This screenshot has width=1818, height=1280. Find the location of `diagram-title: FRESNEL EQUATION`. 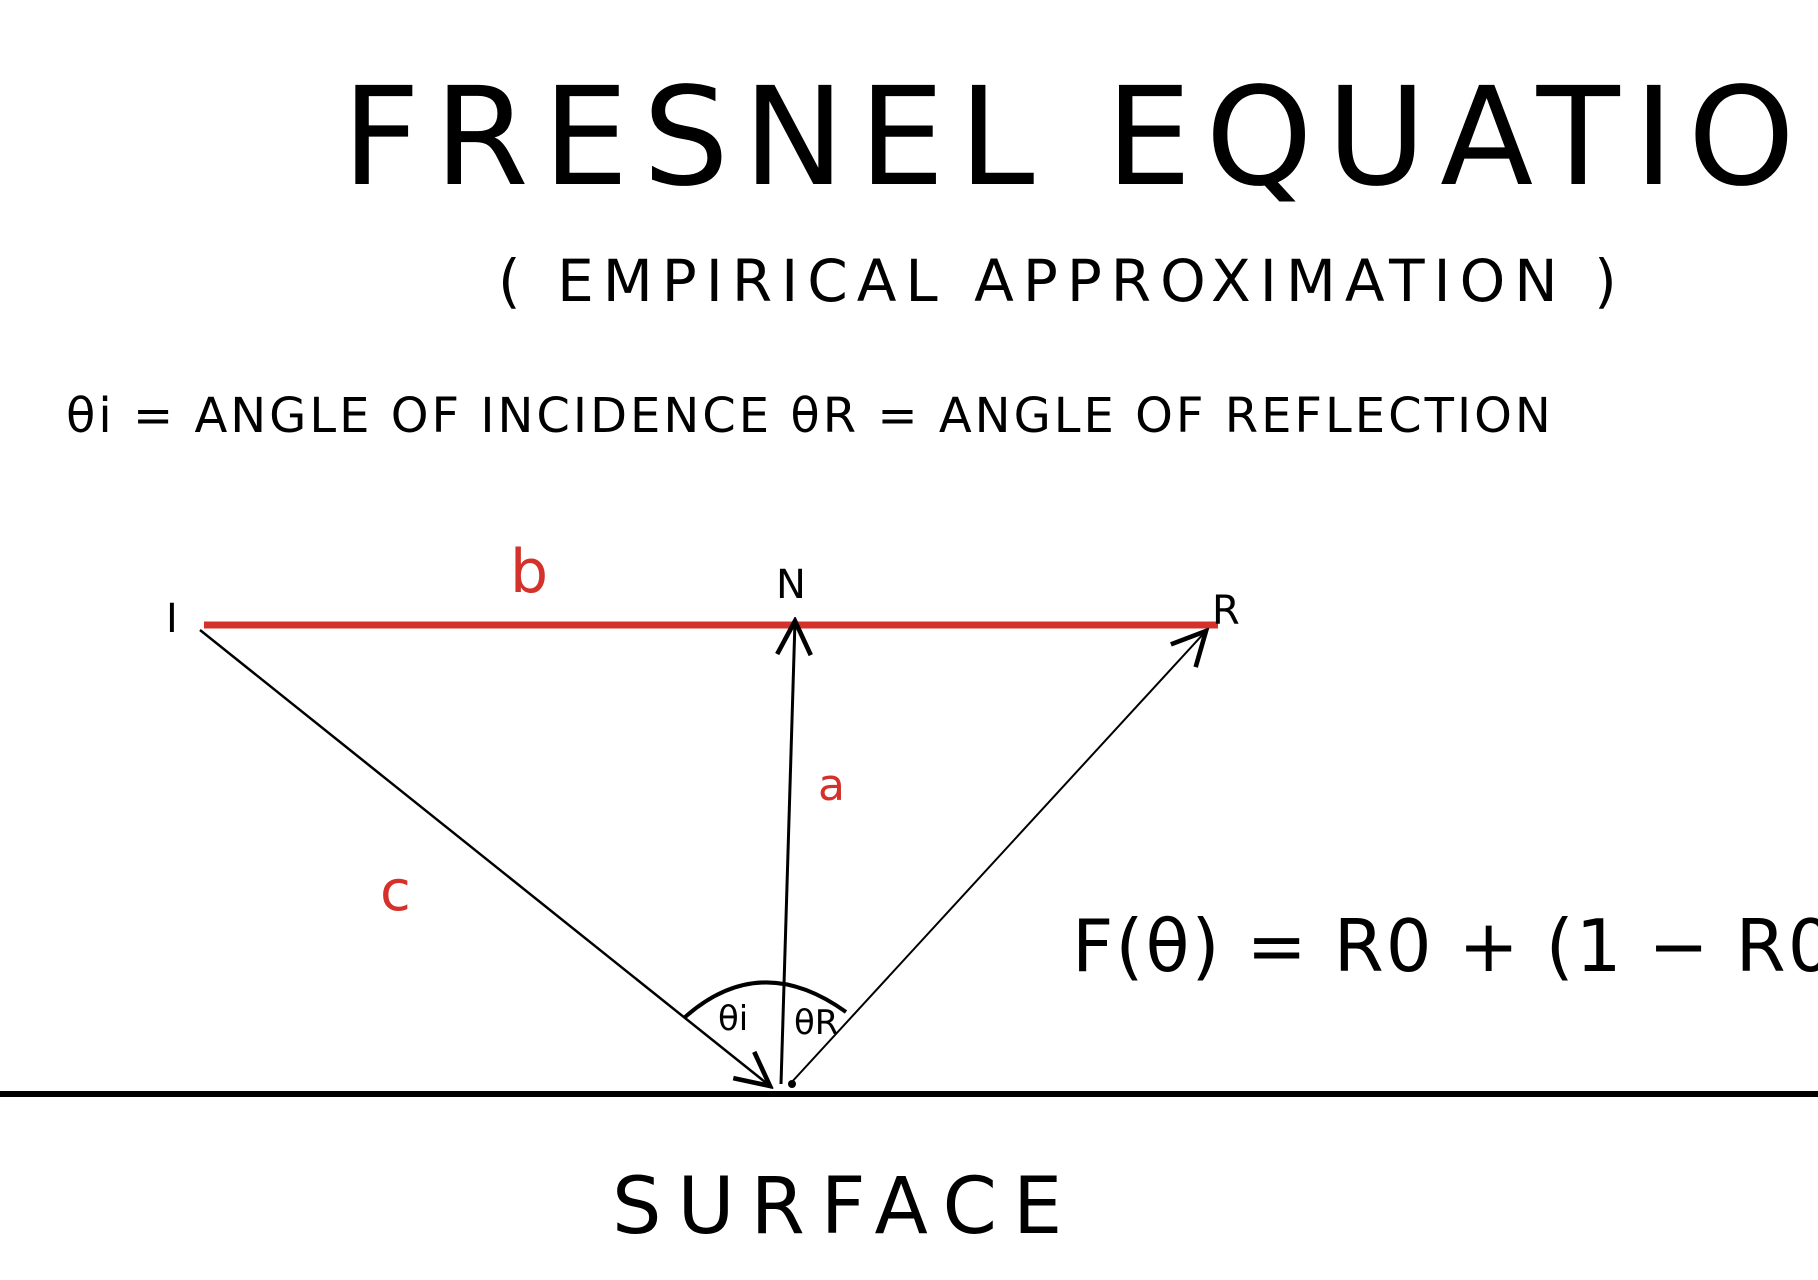

diagram-title: FRESNEL EQUATION is located at coordinates (1080, 138).